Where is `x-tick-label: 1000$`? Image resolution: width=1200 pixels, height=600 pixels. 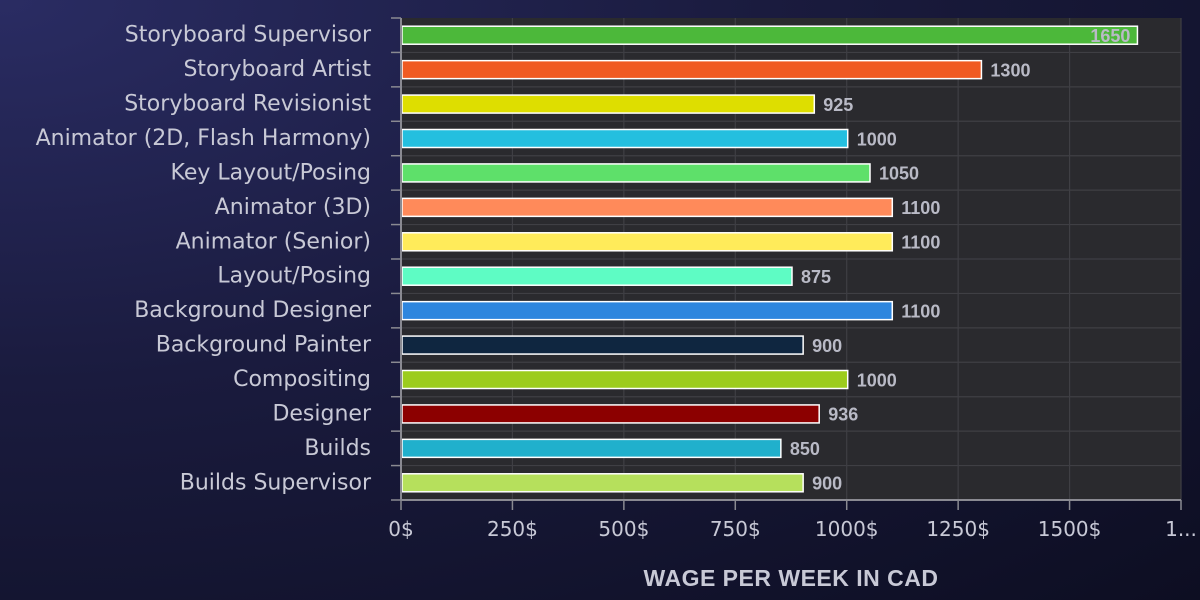
x-tick-label: 1000$ is located at coordinates (847, 529).